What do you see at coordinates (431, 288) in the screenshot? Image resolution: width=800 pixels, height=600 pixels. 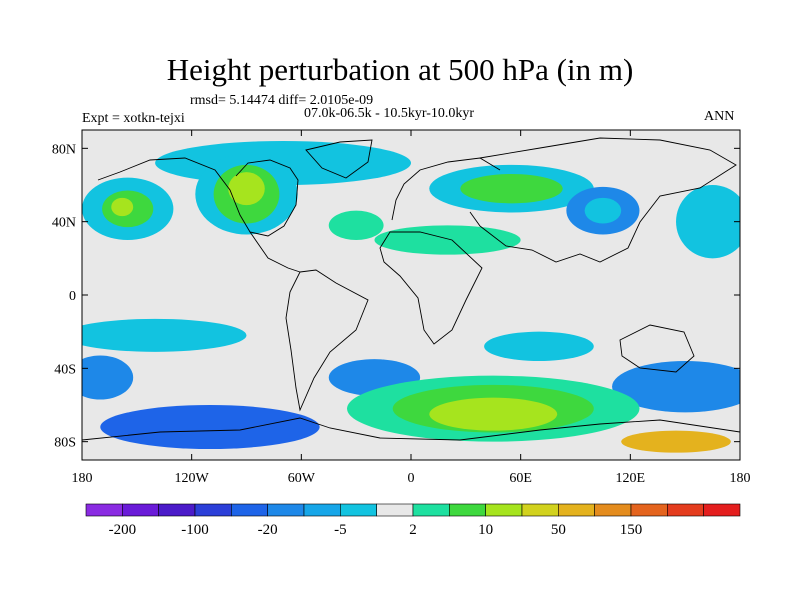 I see `coast-africa` at bounding box center [431, 288].